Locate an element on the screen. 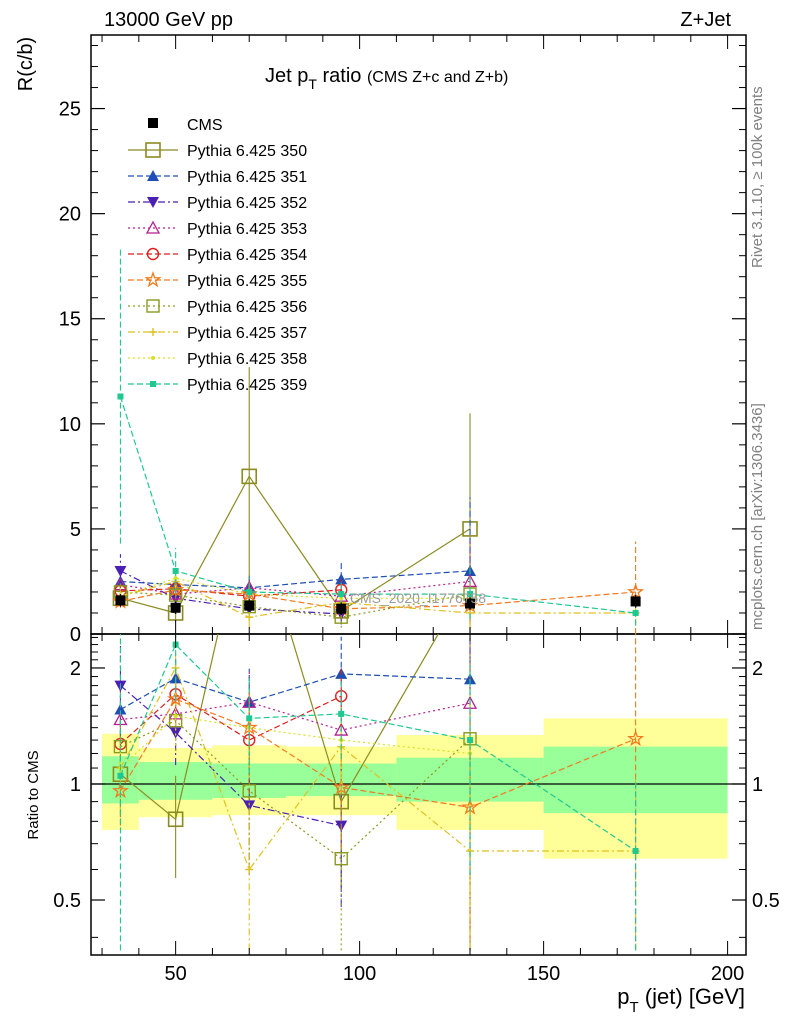  legend-label-350: Pythia 6.425 350 is located at coordinates (247, 151).